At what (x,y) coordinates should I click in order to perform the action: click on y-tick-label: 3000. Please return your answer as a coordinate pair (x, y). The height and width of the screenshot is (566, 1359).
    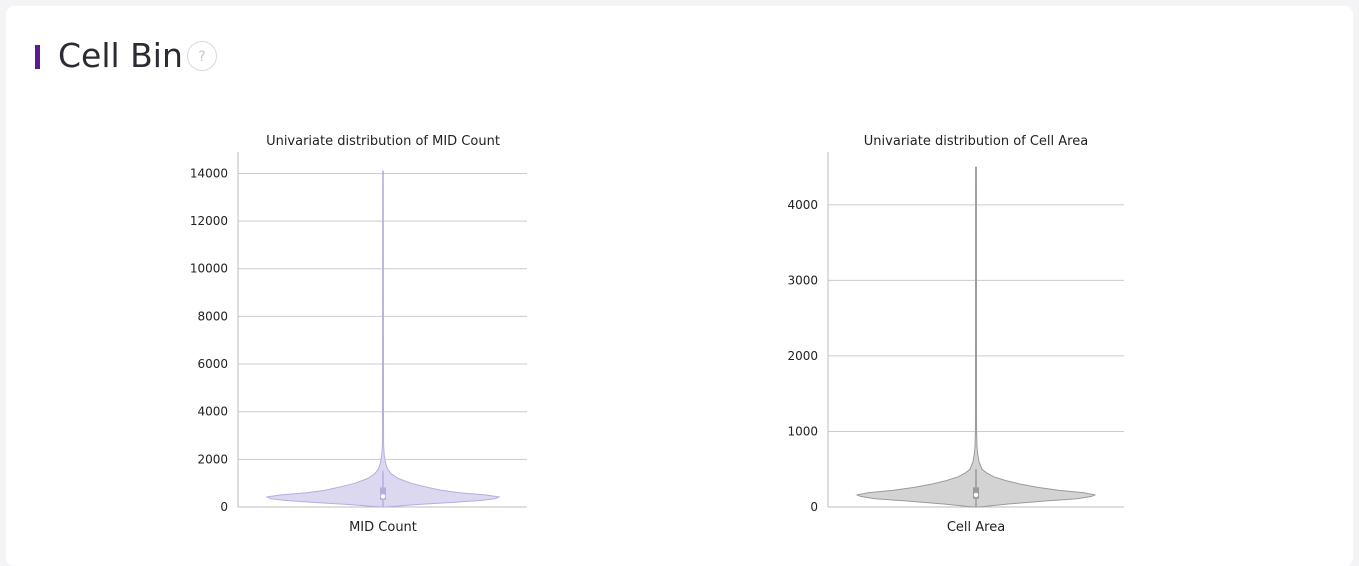
    Looking at the image, I should click on (802, 280).